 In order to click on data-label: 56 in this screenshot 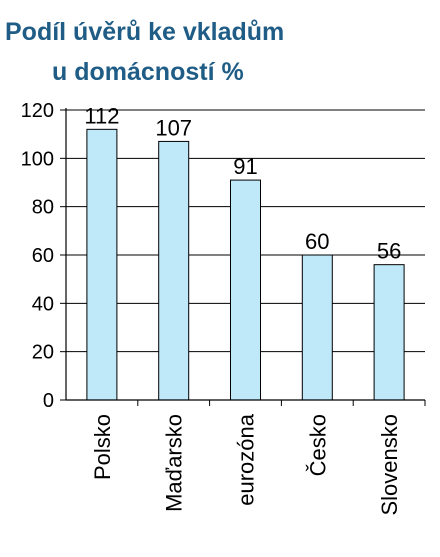, I will do `click(389, 251)`.